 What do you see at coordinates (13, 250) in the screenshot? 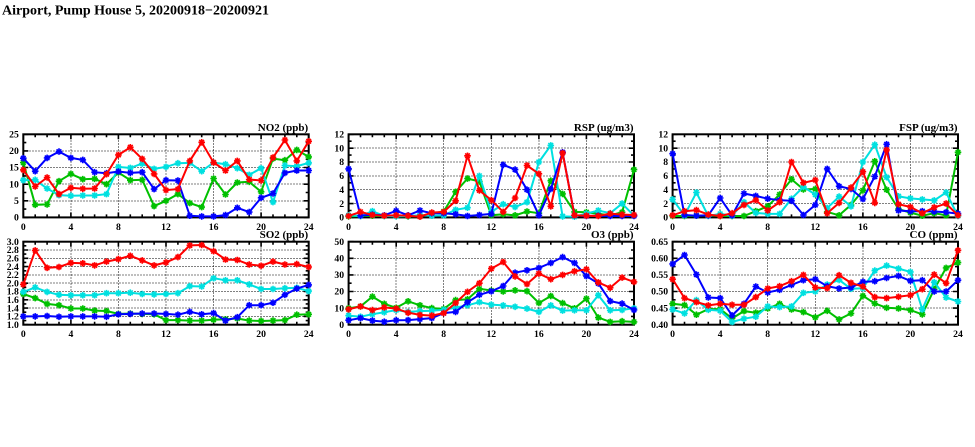
I see `svg-text: 2.8` at bounding box center [13, 250].